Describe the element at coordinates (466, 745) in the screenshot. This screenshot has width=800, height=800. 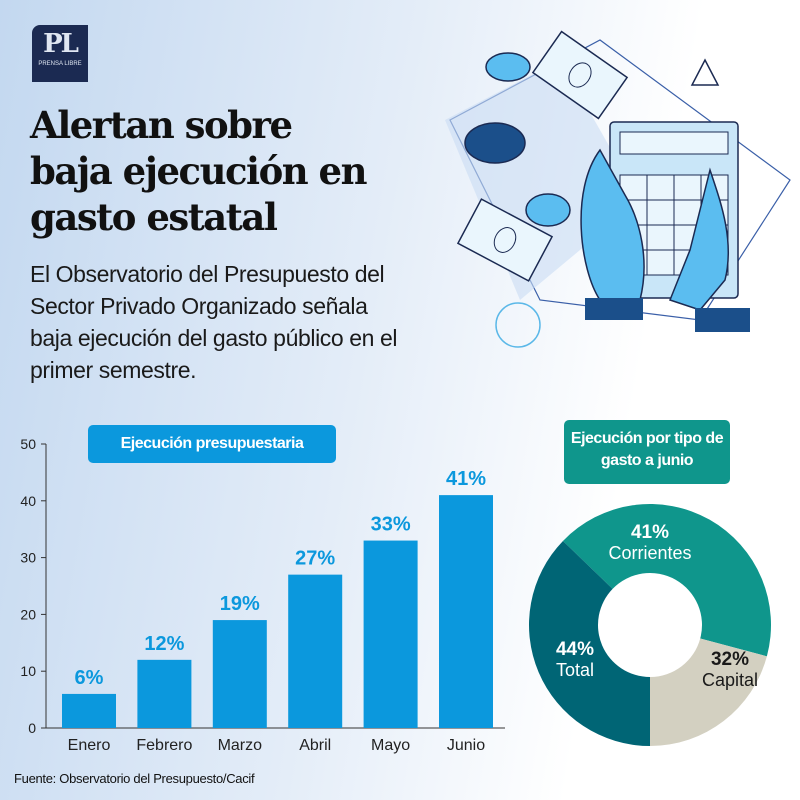
I see `x-tick-label: Junio` at that location.